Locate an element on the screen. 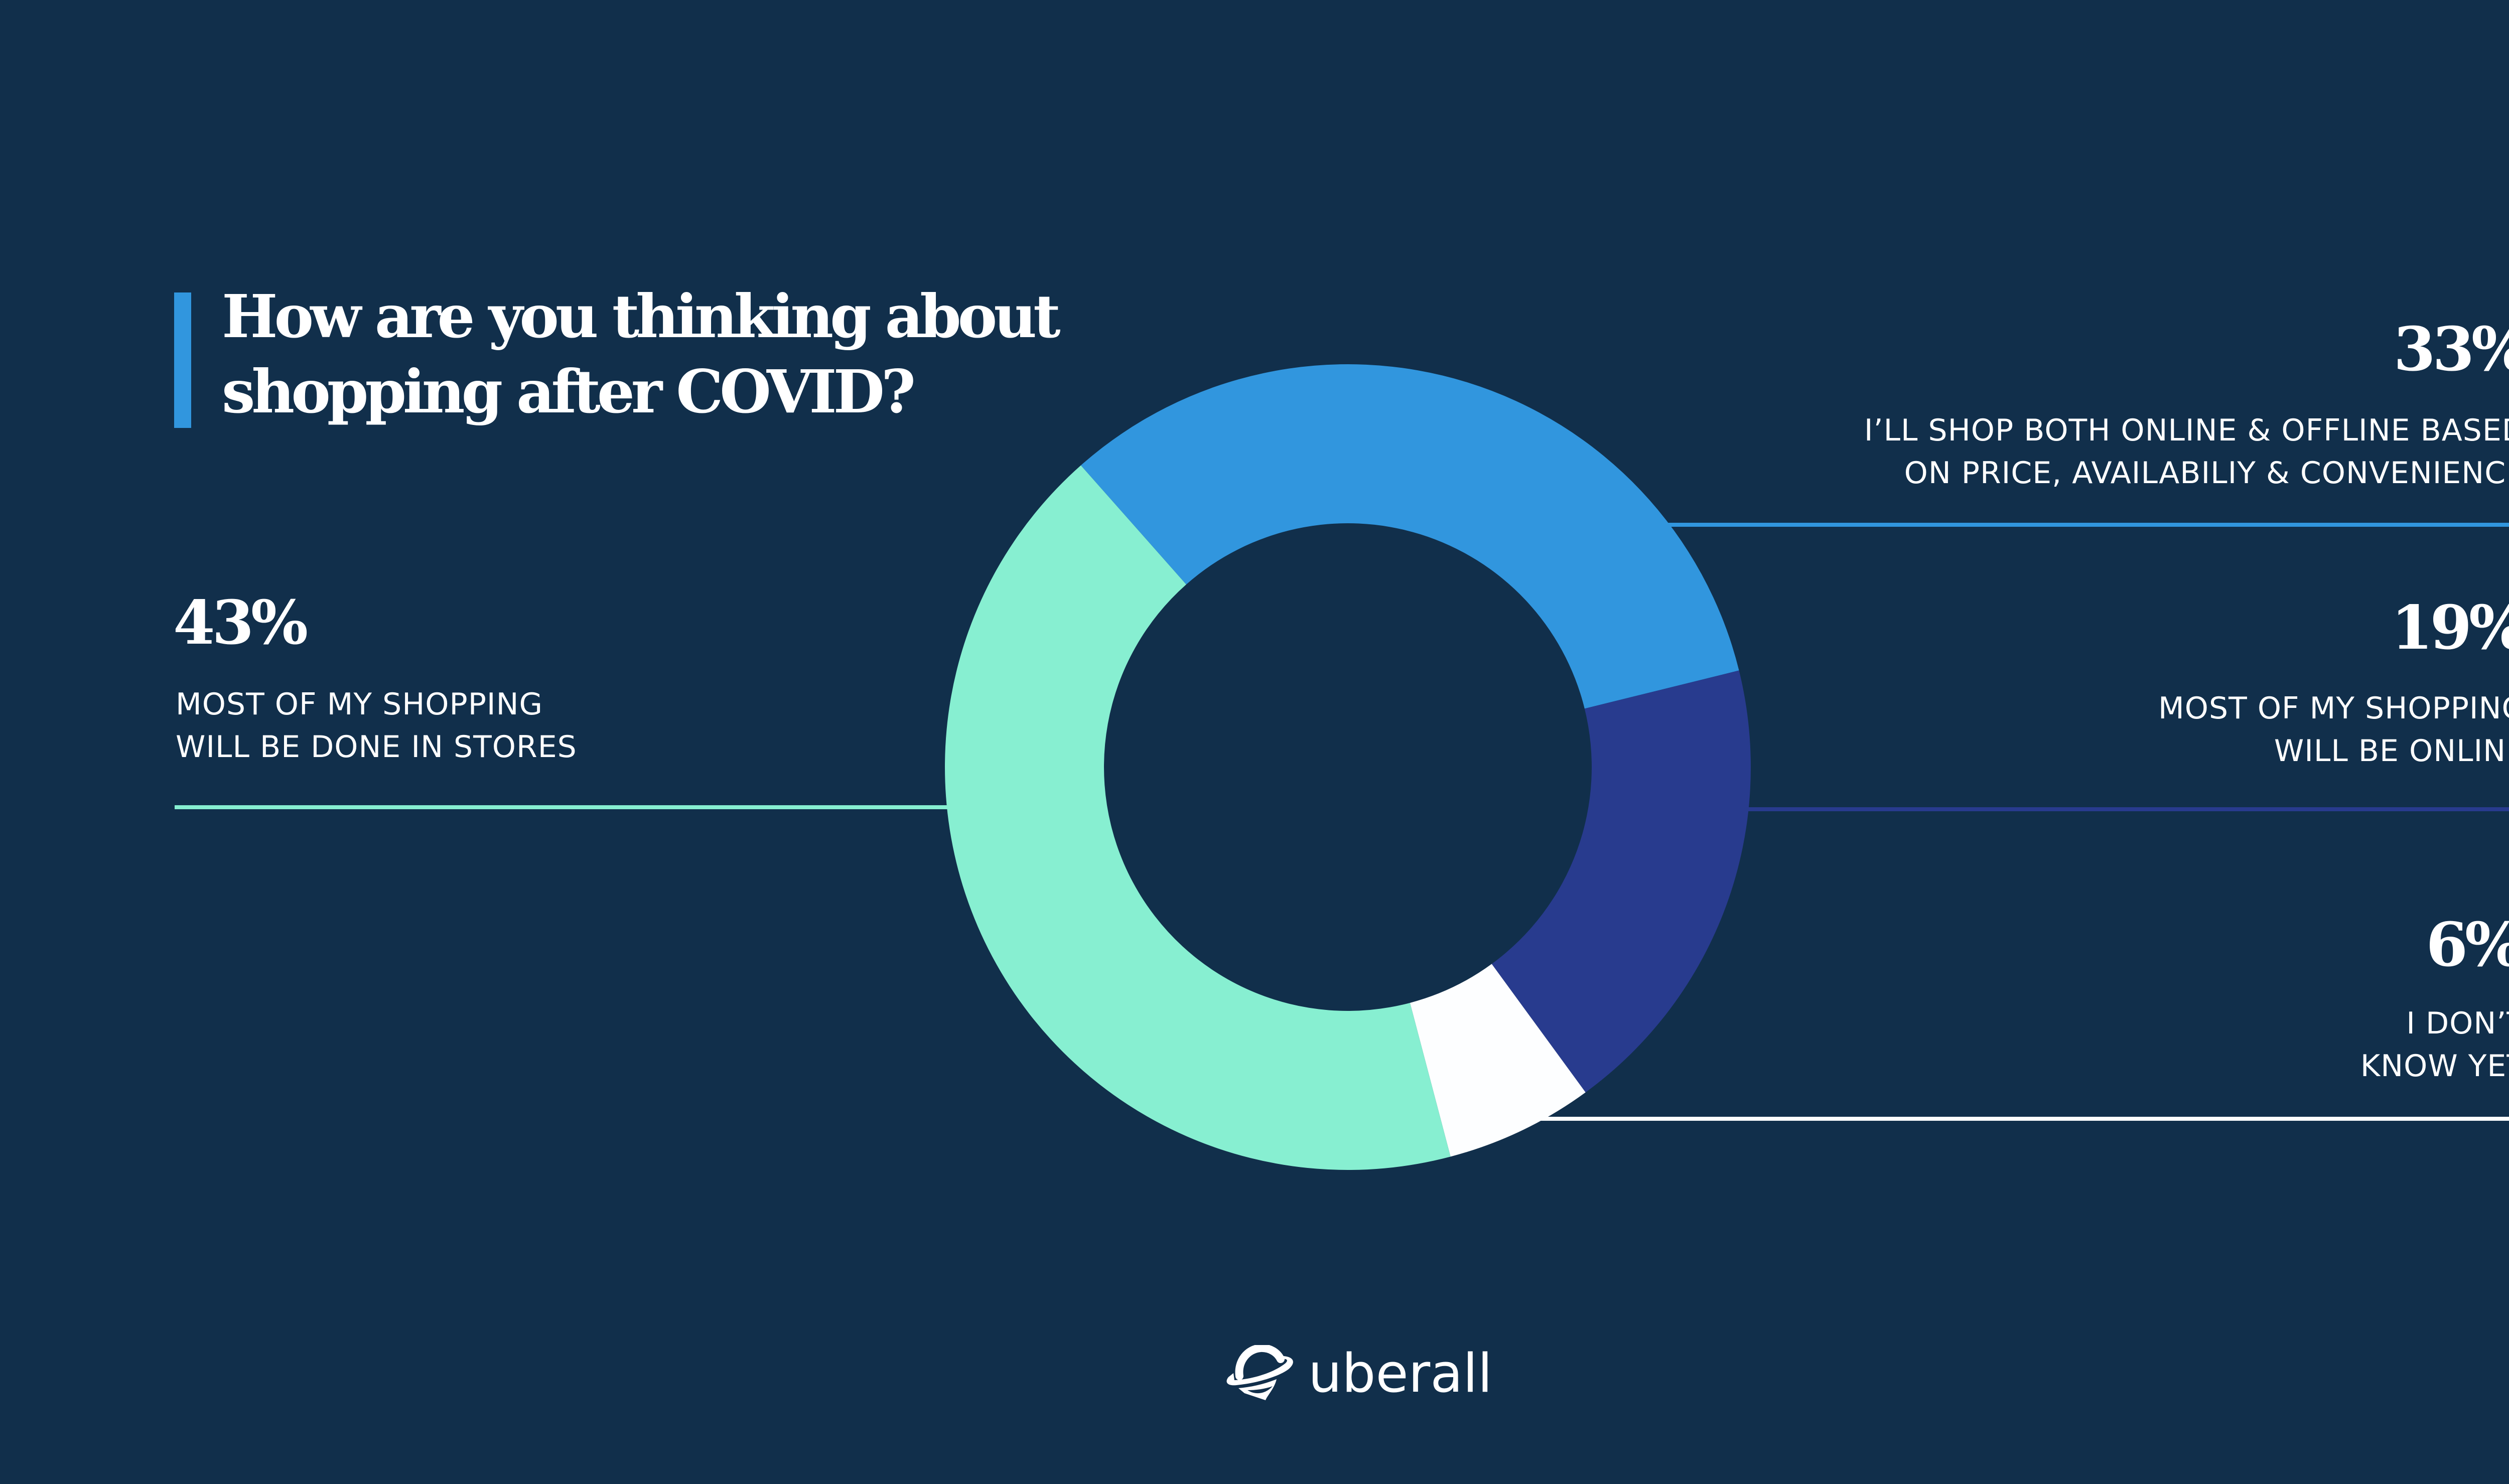  percent-label-dont-know: 6% is located at coordinates (2467, 945).